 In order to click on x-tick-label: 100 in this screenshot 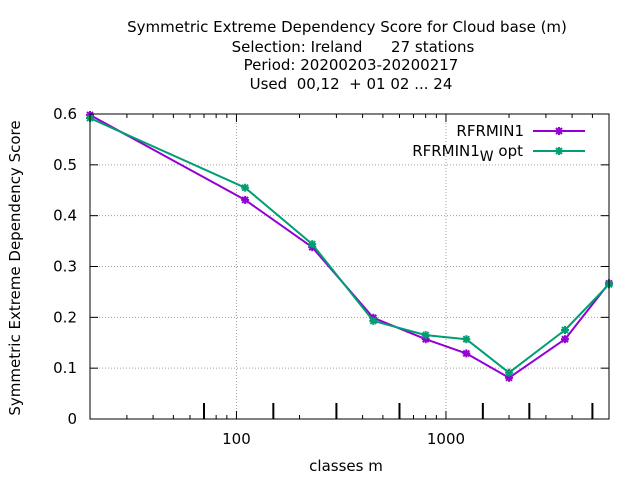, I will do `click(236, 439)`.